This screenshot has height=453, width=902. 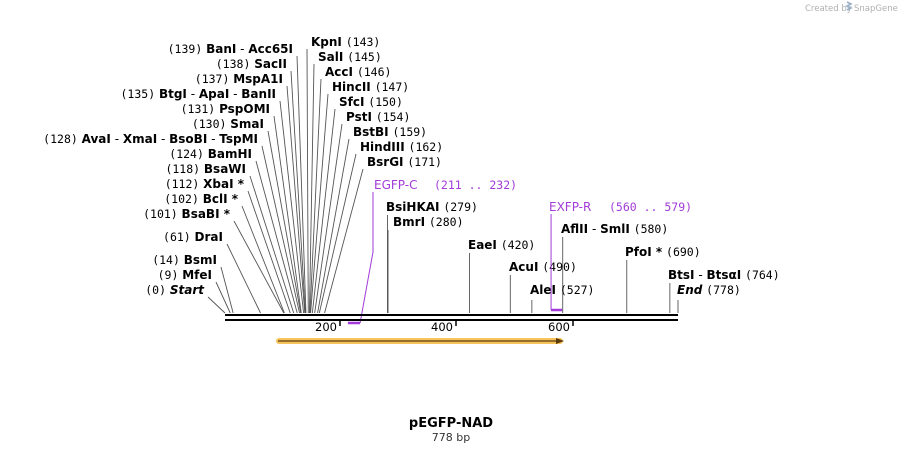 I want to click on primer-binding-egfp-c, so click(x=360, y=258).